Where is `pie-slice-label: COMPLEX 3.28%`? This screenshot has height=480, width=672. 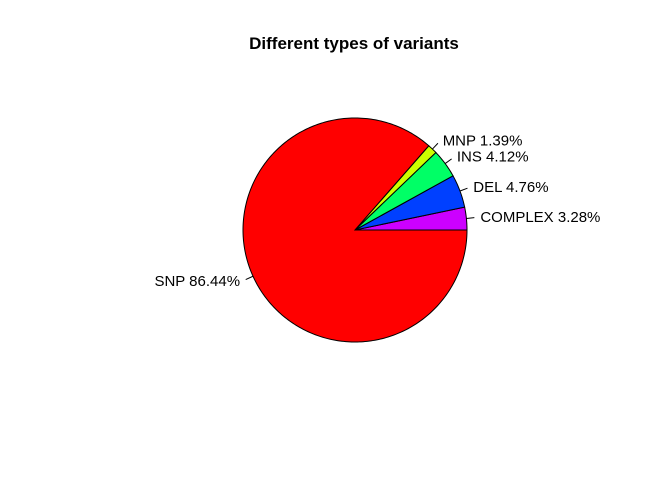
pie-slice-label: COMPLEX 3.28% is located at coordinates (540, 217).